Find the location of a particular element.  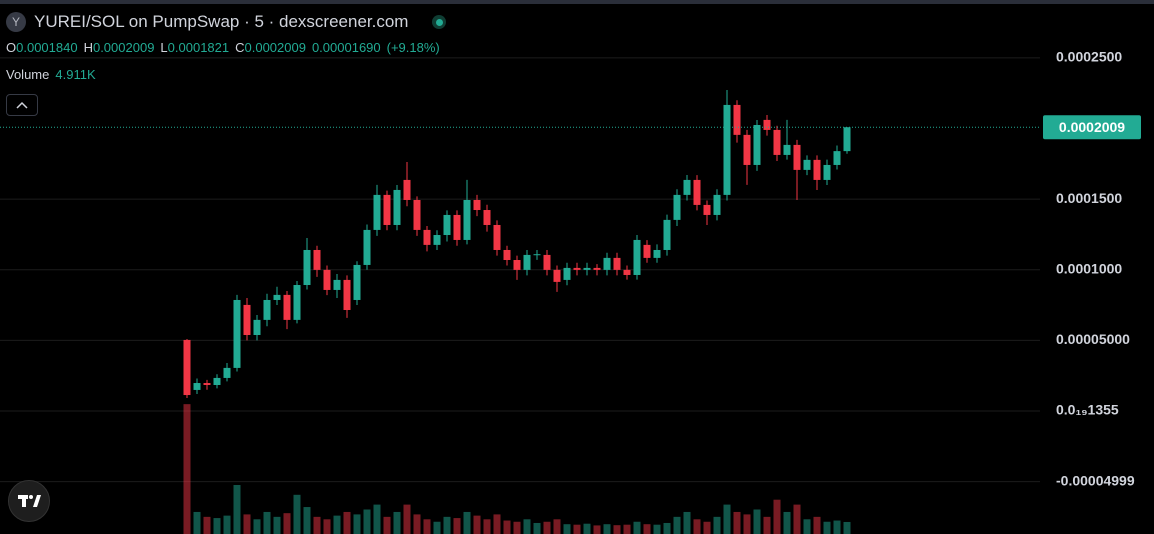

symbol-icon: Y is located at coordinates (16, 22).